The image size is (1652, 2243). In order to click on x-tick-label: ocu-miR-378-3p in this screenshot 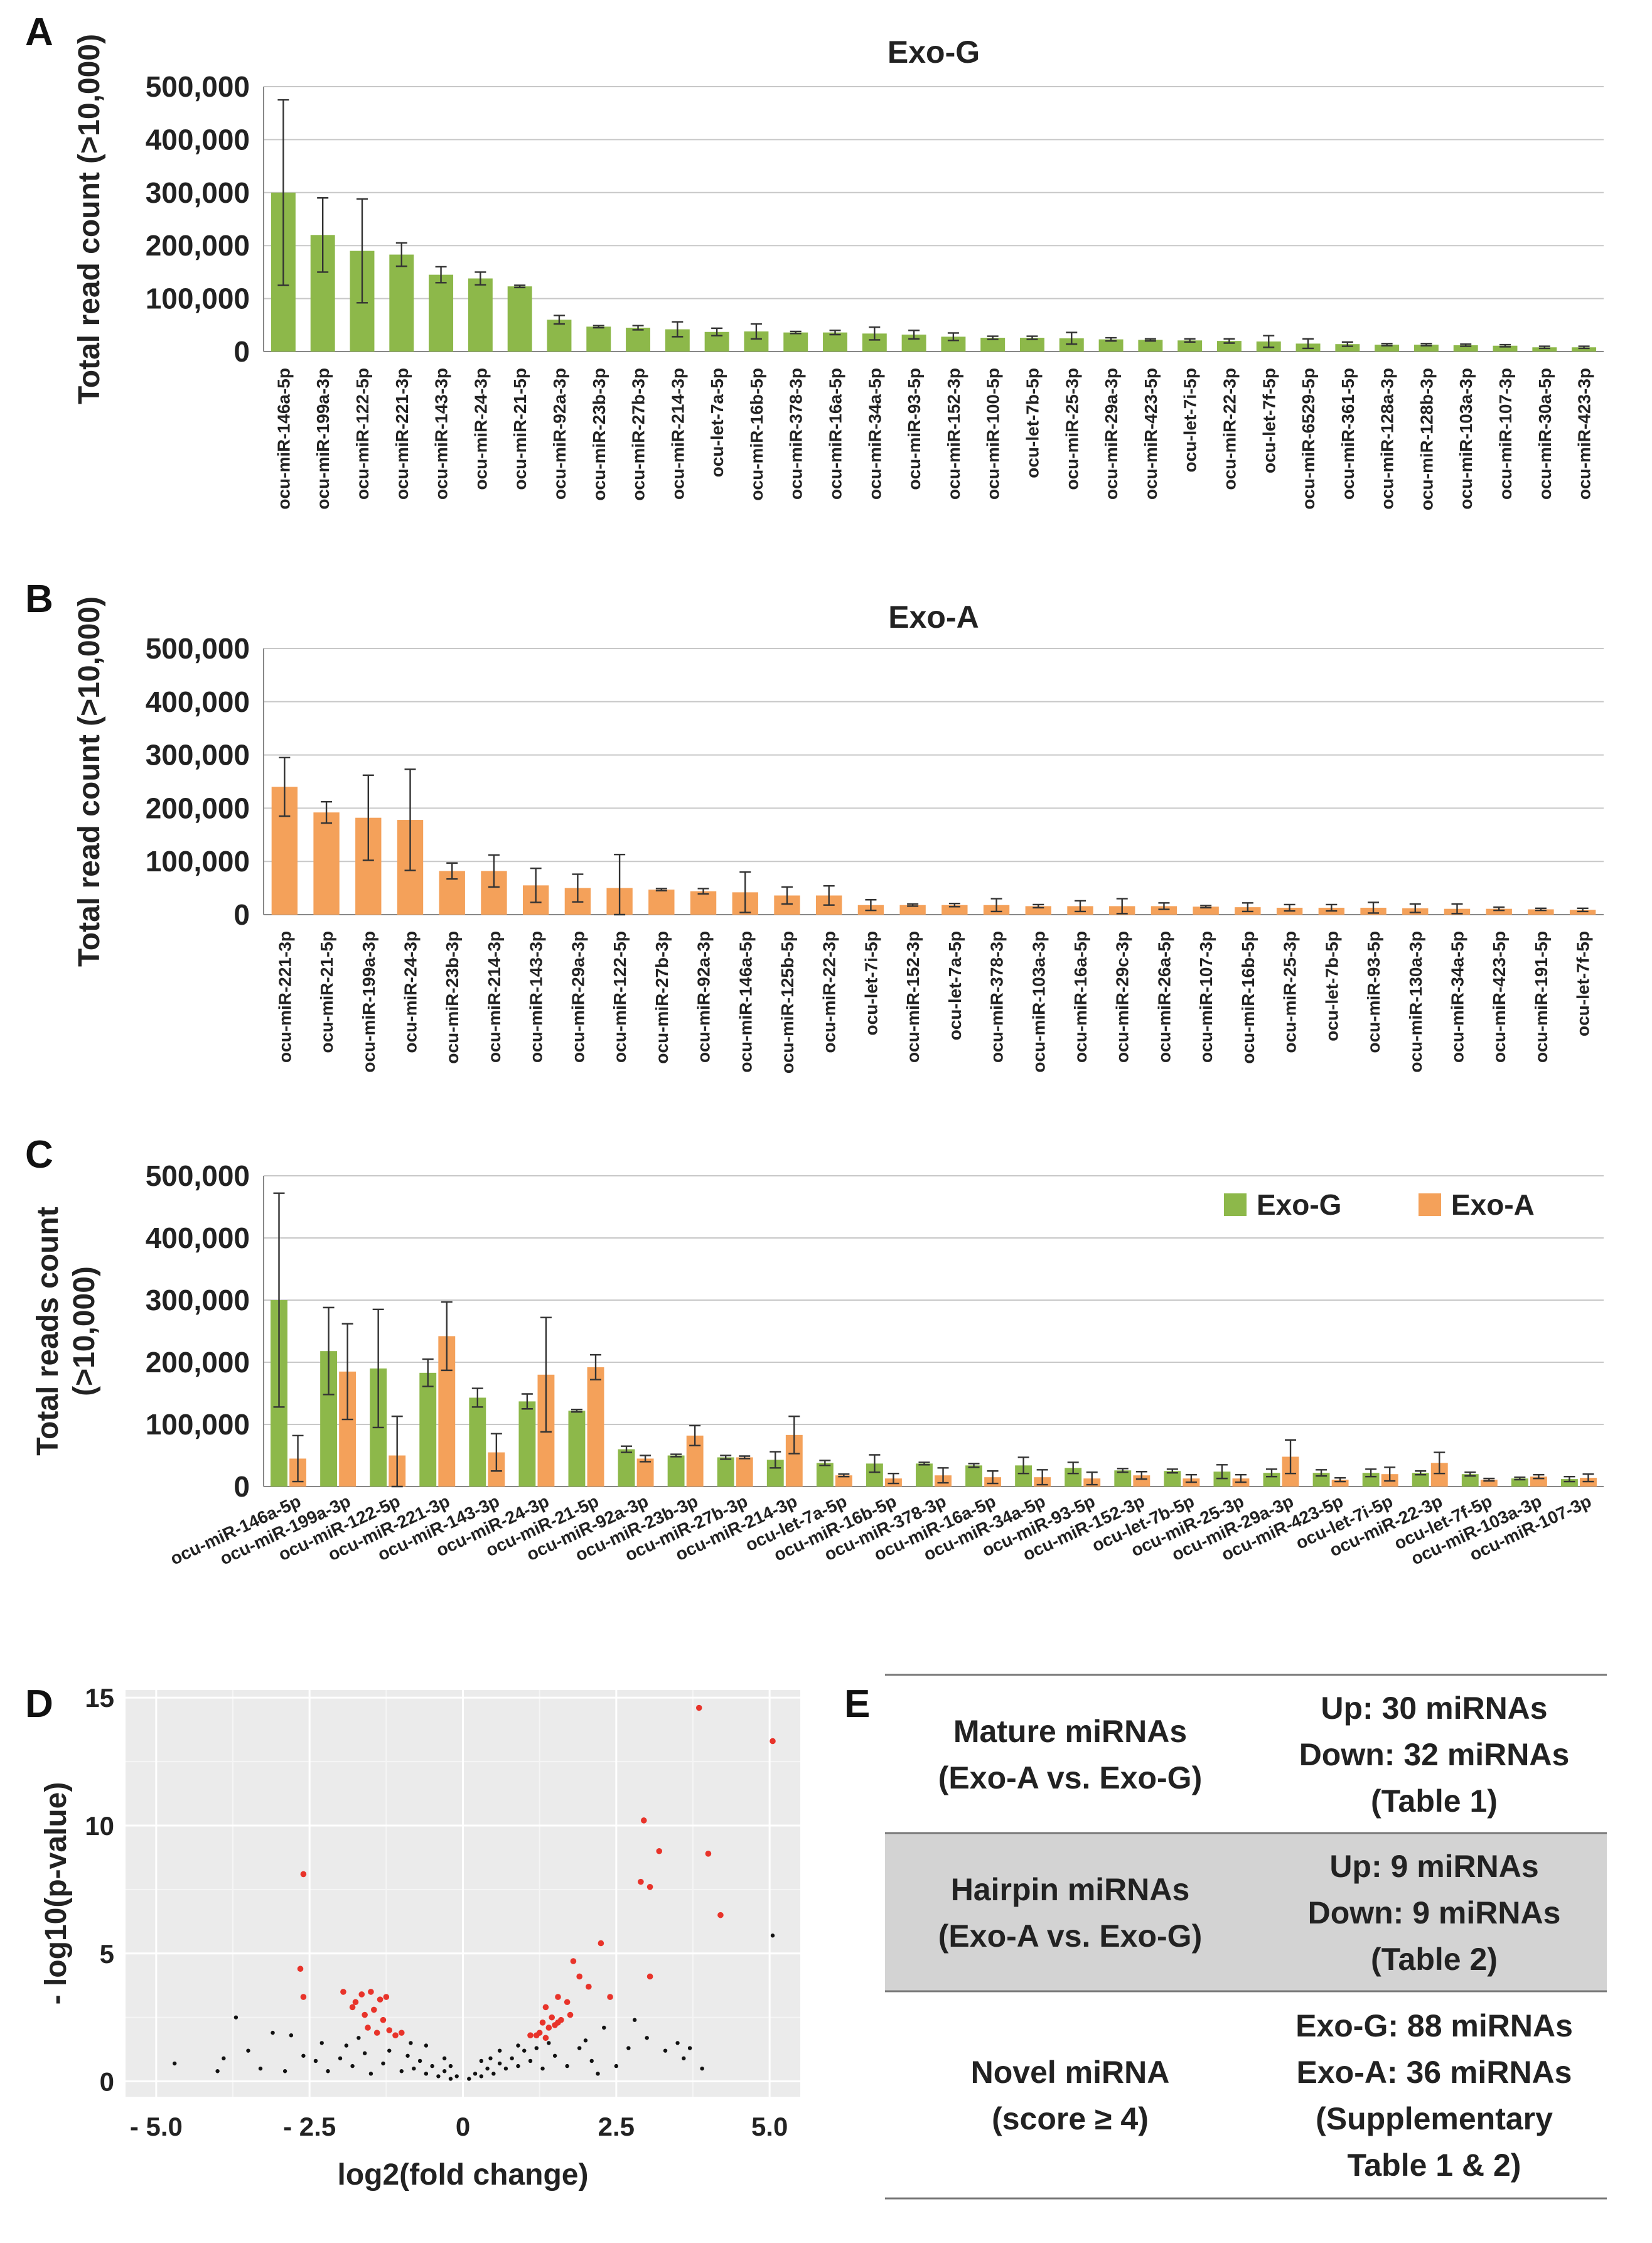, I will do `click(796, 434)`.